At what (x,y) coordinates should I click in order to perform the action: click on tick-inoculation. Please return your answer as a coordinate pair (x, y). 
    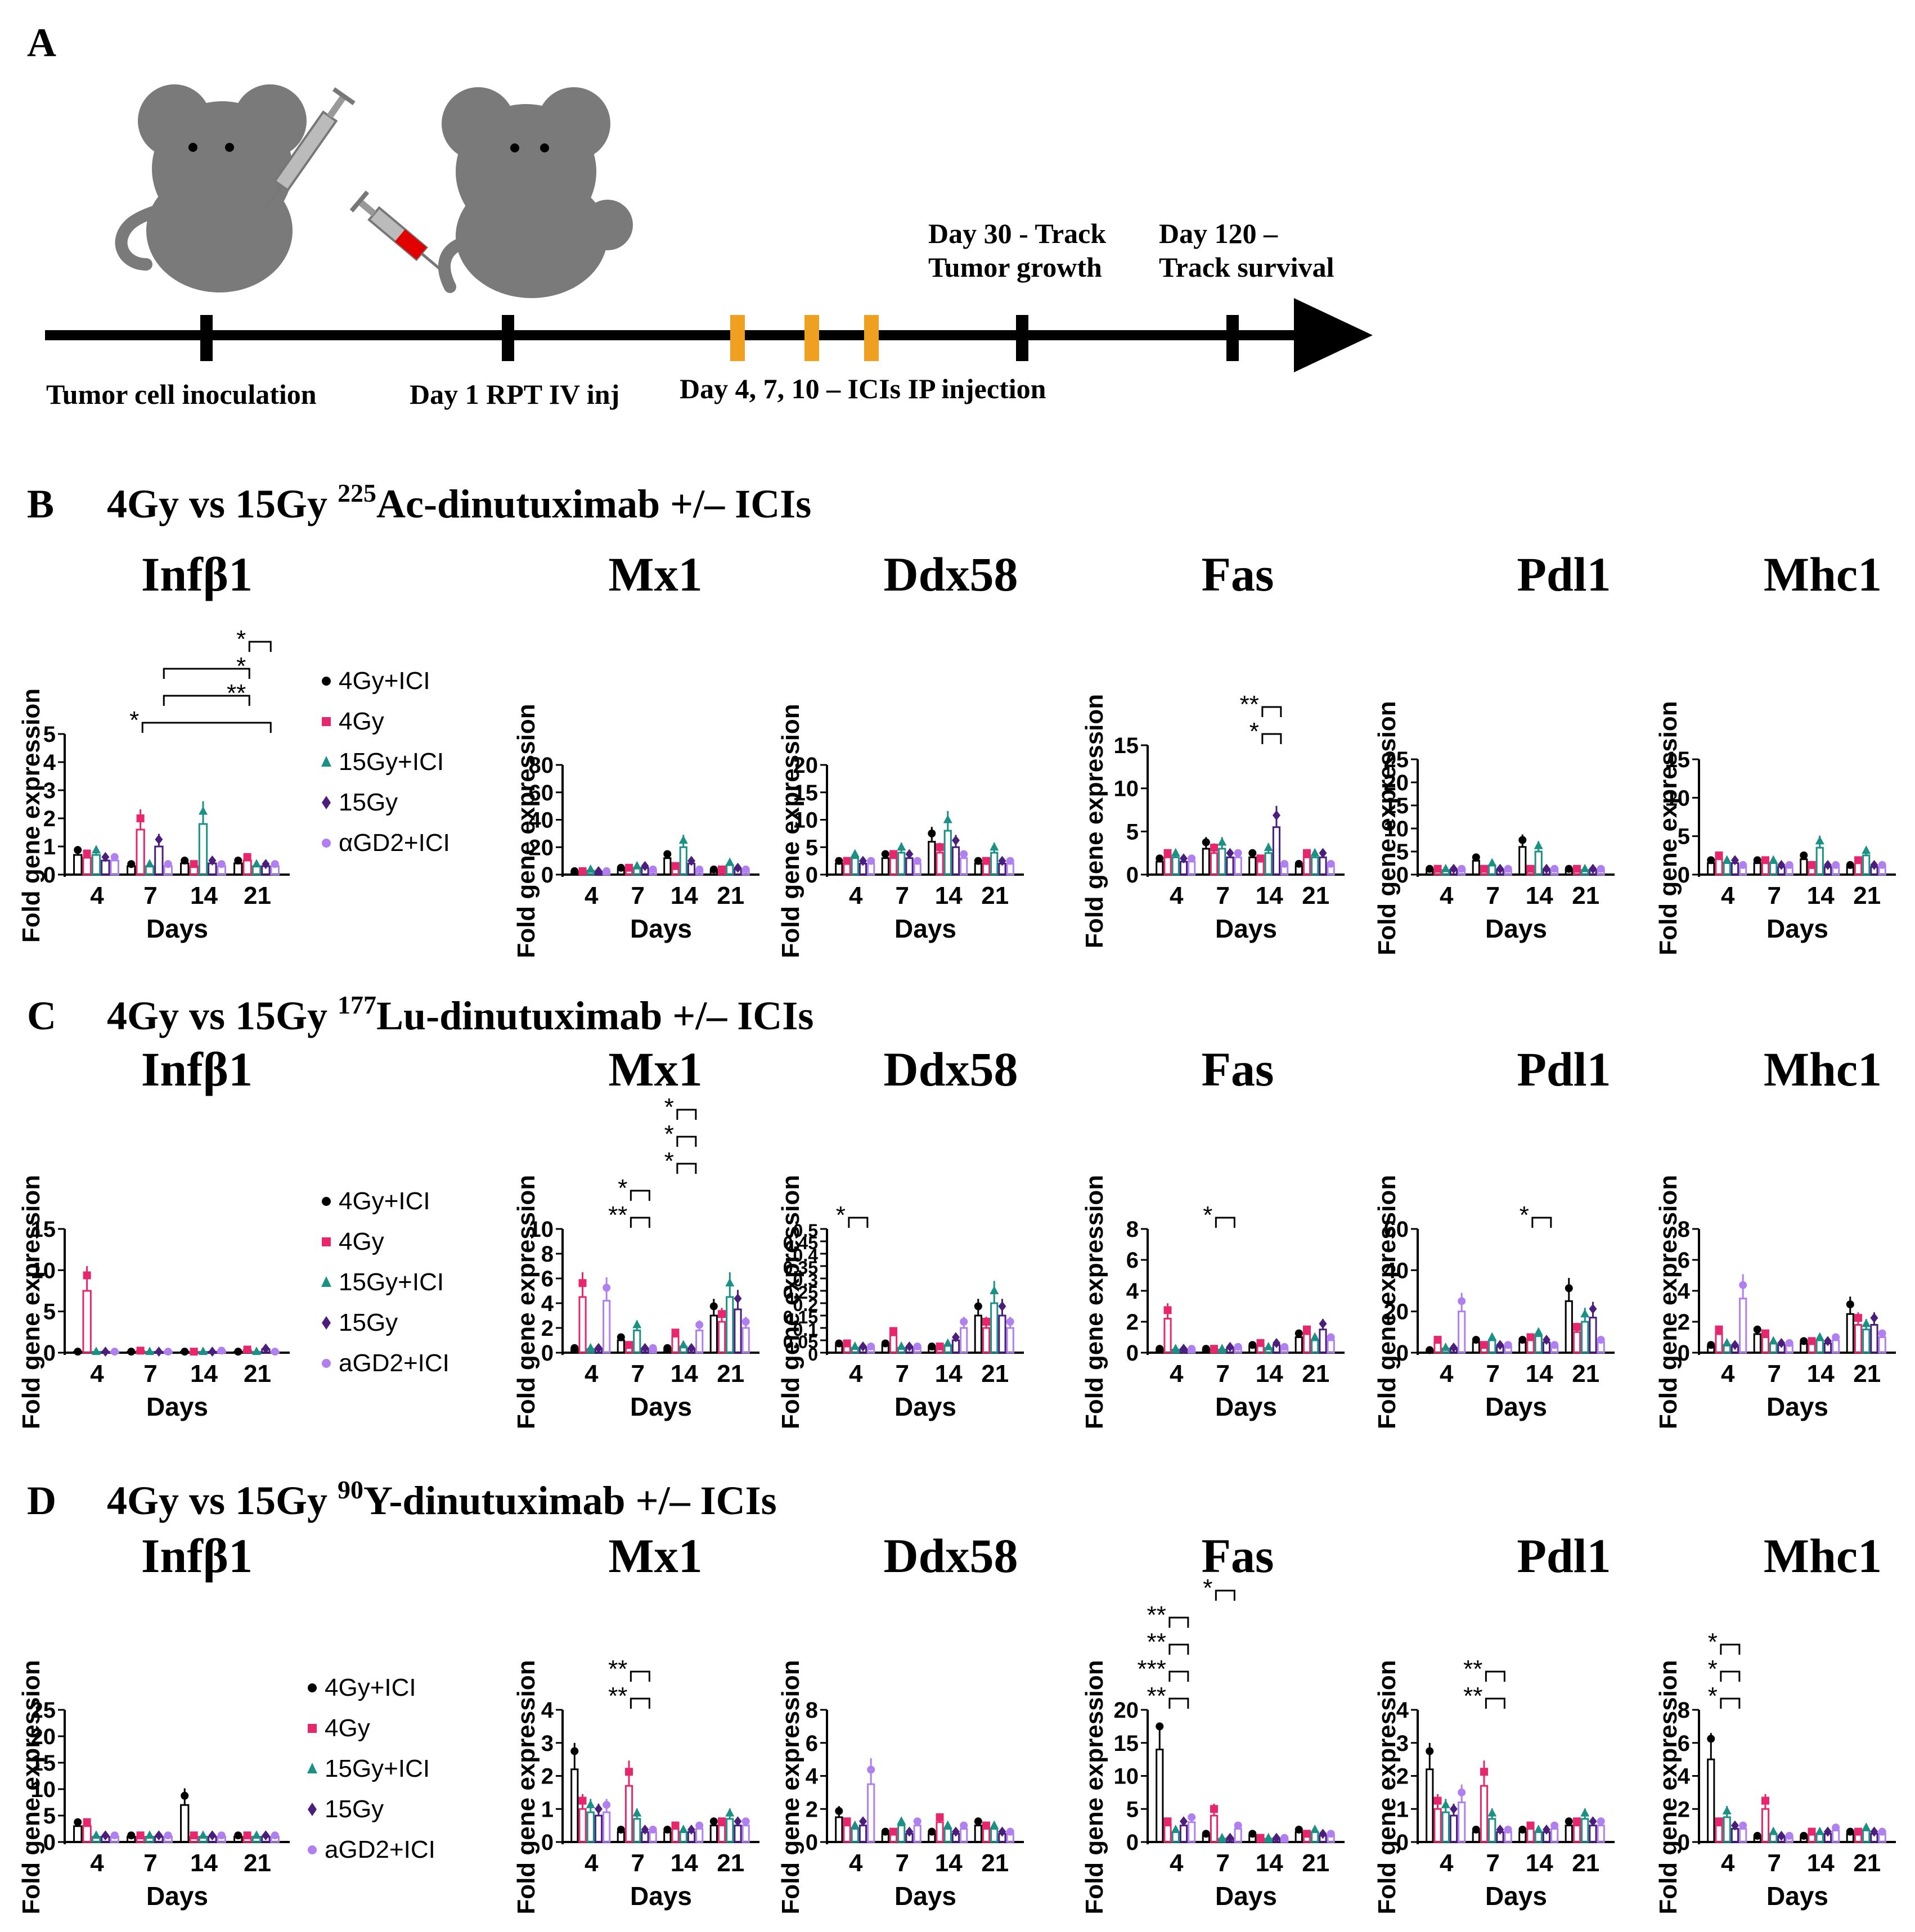
    Looking at the image, I should click on (207, 338).